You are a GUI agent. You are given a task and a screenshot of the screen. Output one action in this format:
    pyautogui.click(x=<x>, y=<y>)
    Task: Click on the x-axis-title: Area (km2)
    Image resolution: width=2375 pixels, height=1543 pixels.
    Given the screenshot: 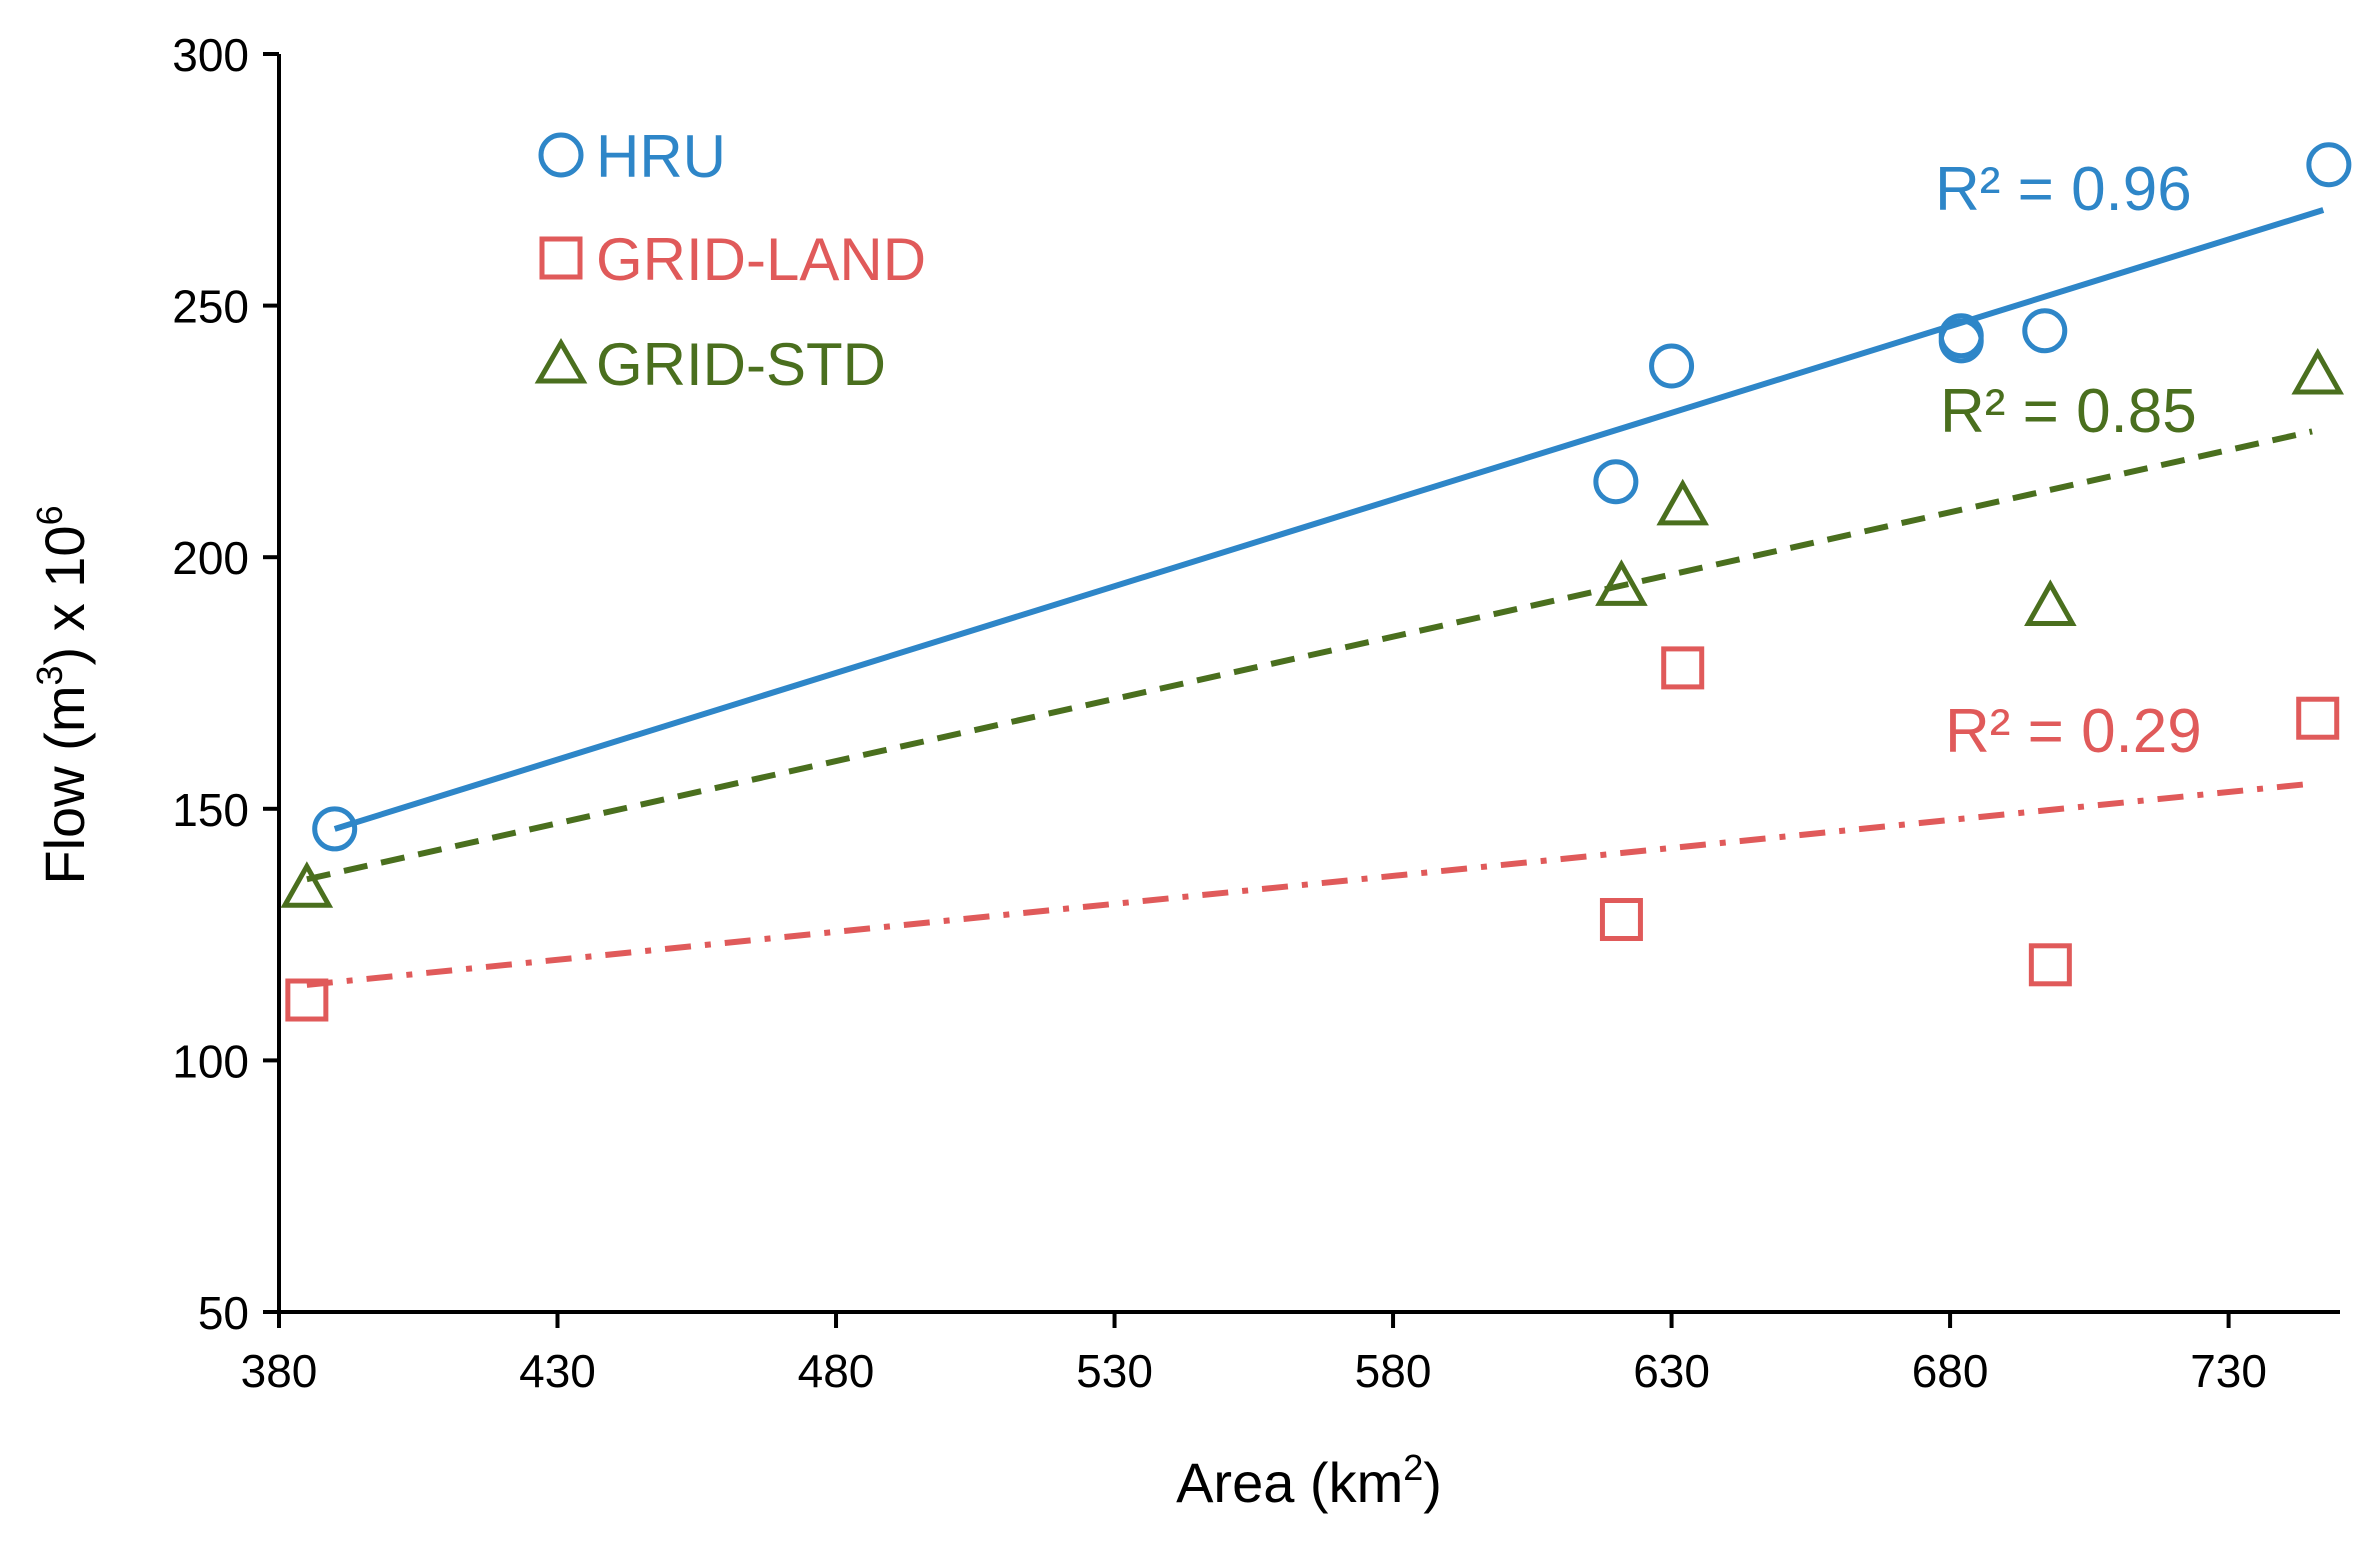 What is the action you would take?
    pyautogui.click(x=1309, y=1480)
    